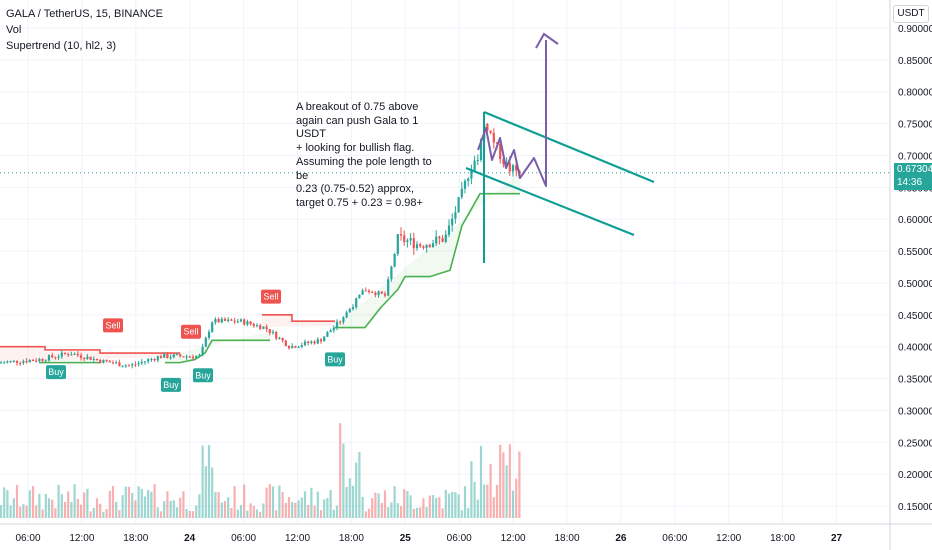  Describe the element at coordinates (911, 14) in the screenshot. I see `currency-label: USDT` at that location.